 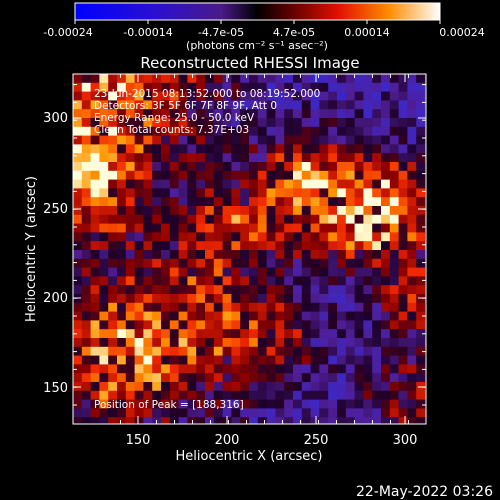 What do you see at coordinates (169, 405) in the screenshot?
I see `peak-position-label: Position of Peak = [188,316]` at bounding box center [169, 405].